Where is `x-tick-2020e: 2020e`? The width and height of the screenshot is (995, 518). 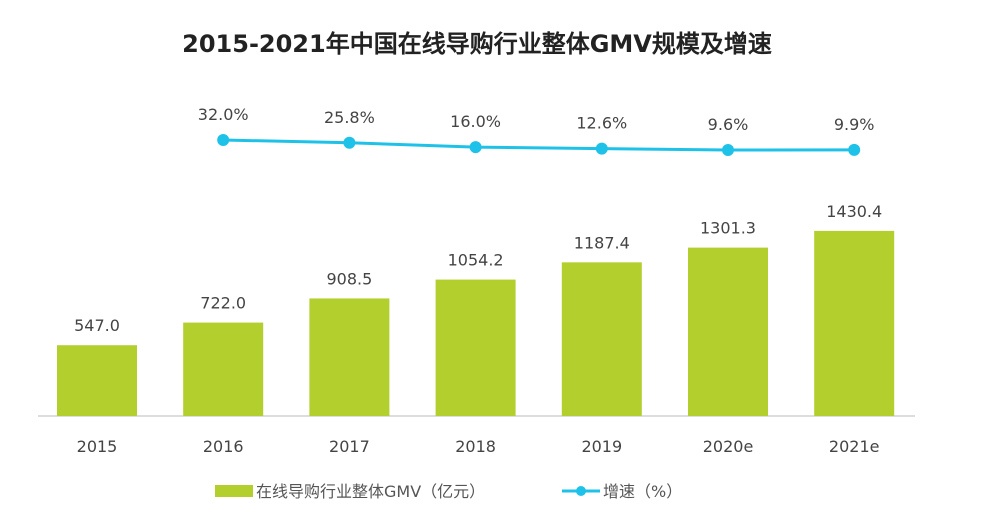 x-tick-2020e: 2020e is located at coordinates (728, 446).